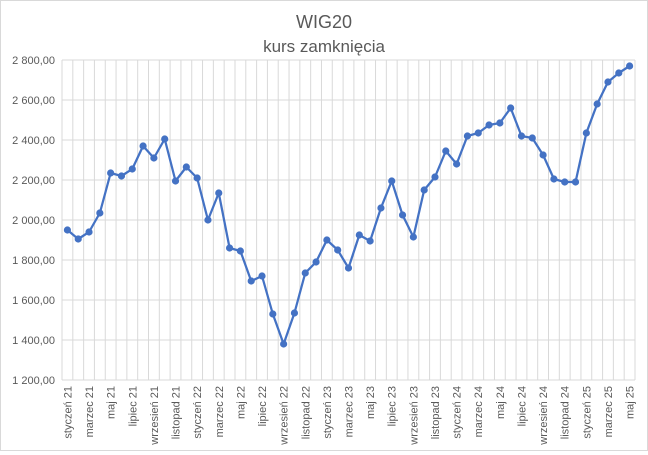 The image size is (648, 455). I want to click on chart-title: WIG20, so click(324, 22).